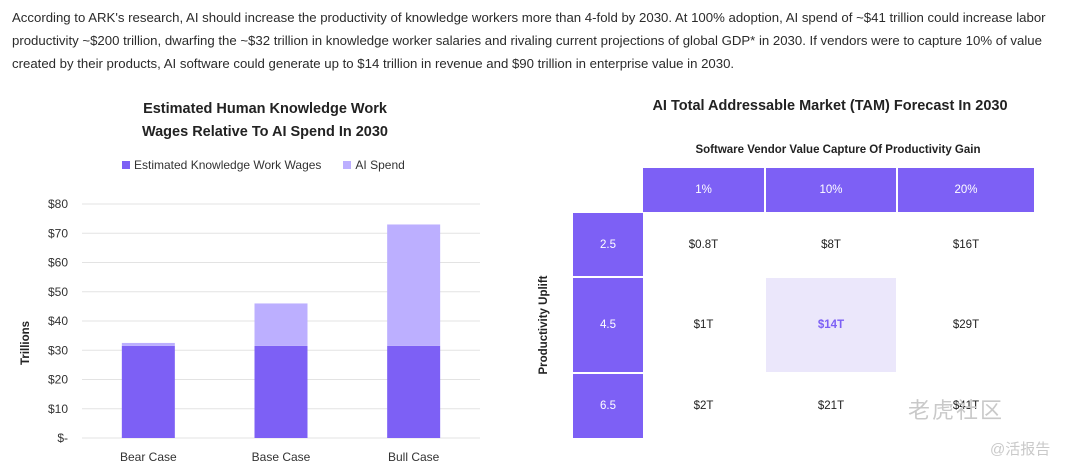  What do you see at coordinates (58, 204) in the screenshot?
I see `y-tick-label: $80` at bounding box center [58, 204].